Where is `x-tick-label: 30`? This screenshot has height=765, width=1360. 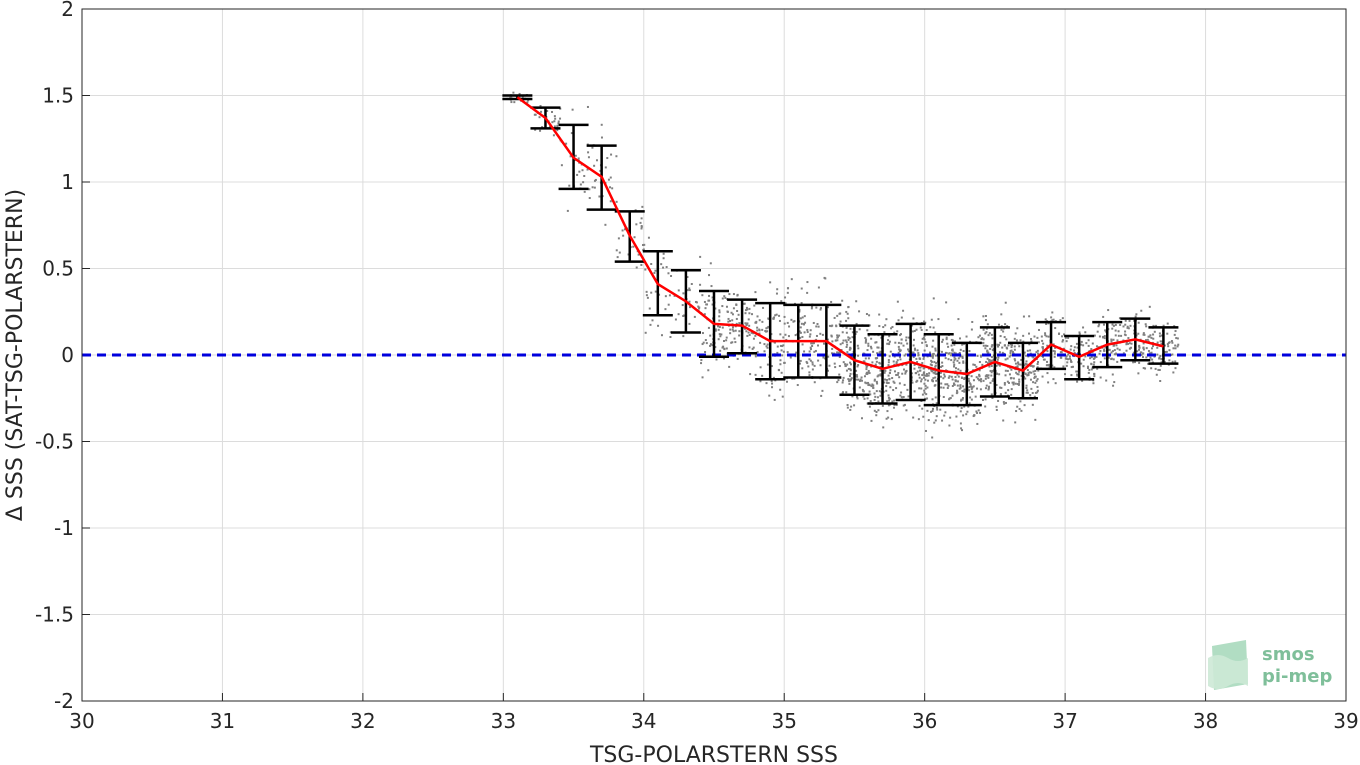 x-tick-label: 30 is located at coordinates (81, 721).